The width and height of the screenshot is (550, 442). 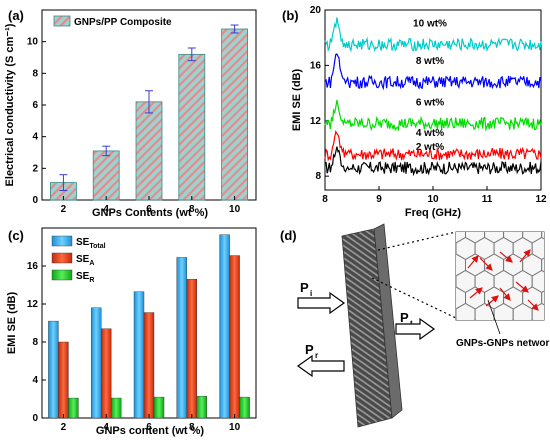 I want to click on panel-a-ytick-label: 8, so click(x=35, y=73).